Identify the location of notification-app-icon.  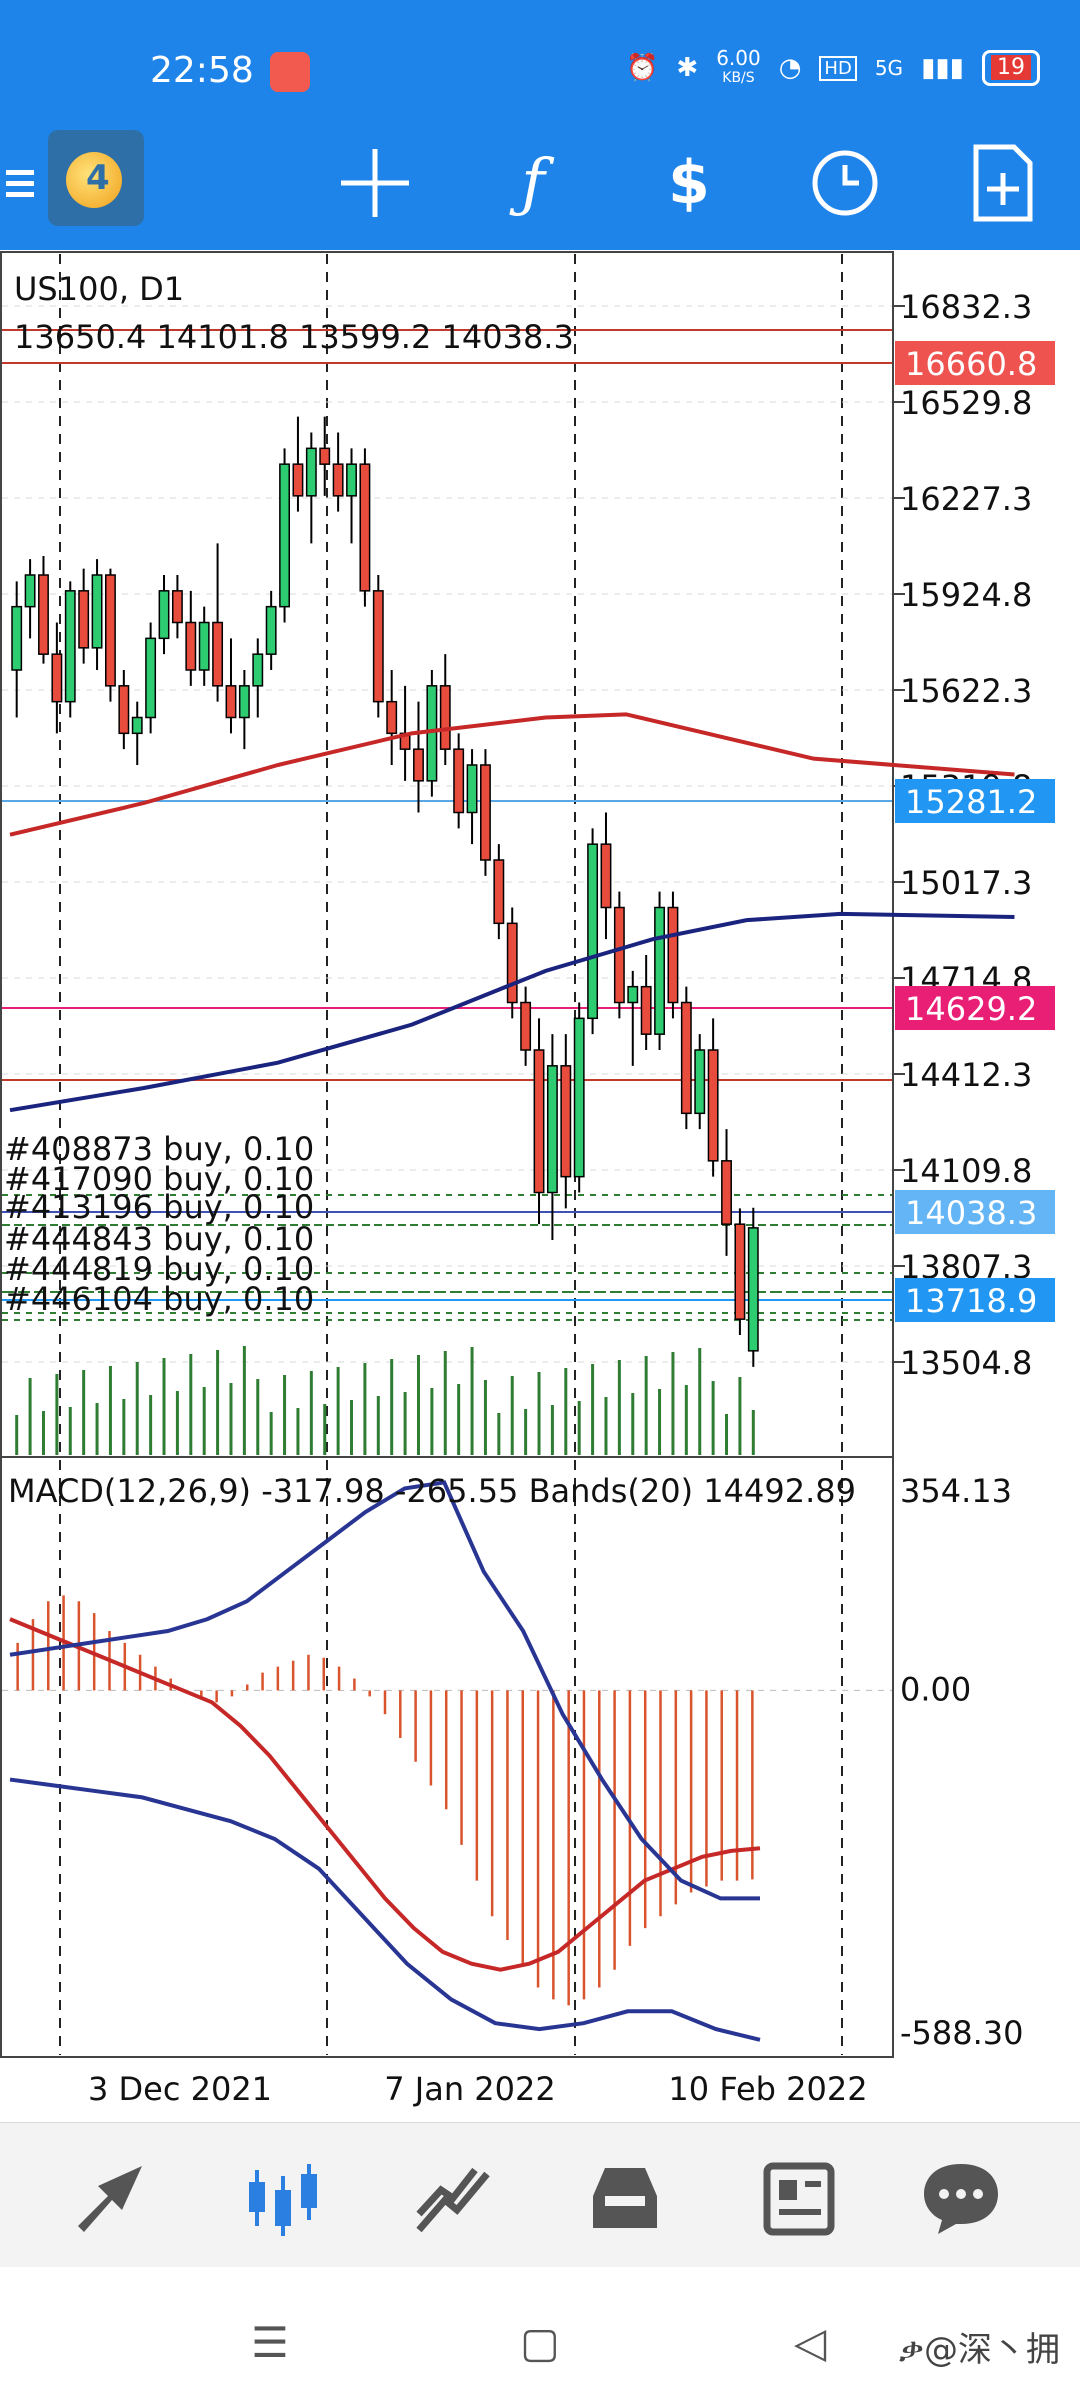
(290, 72).